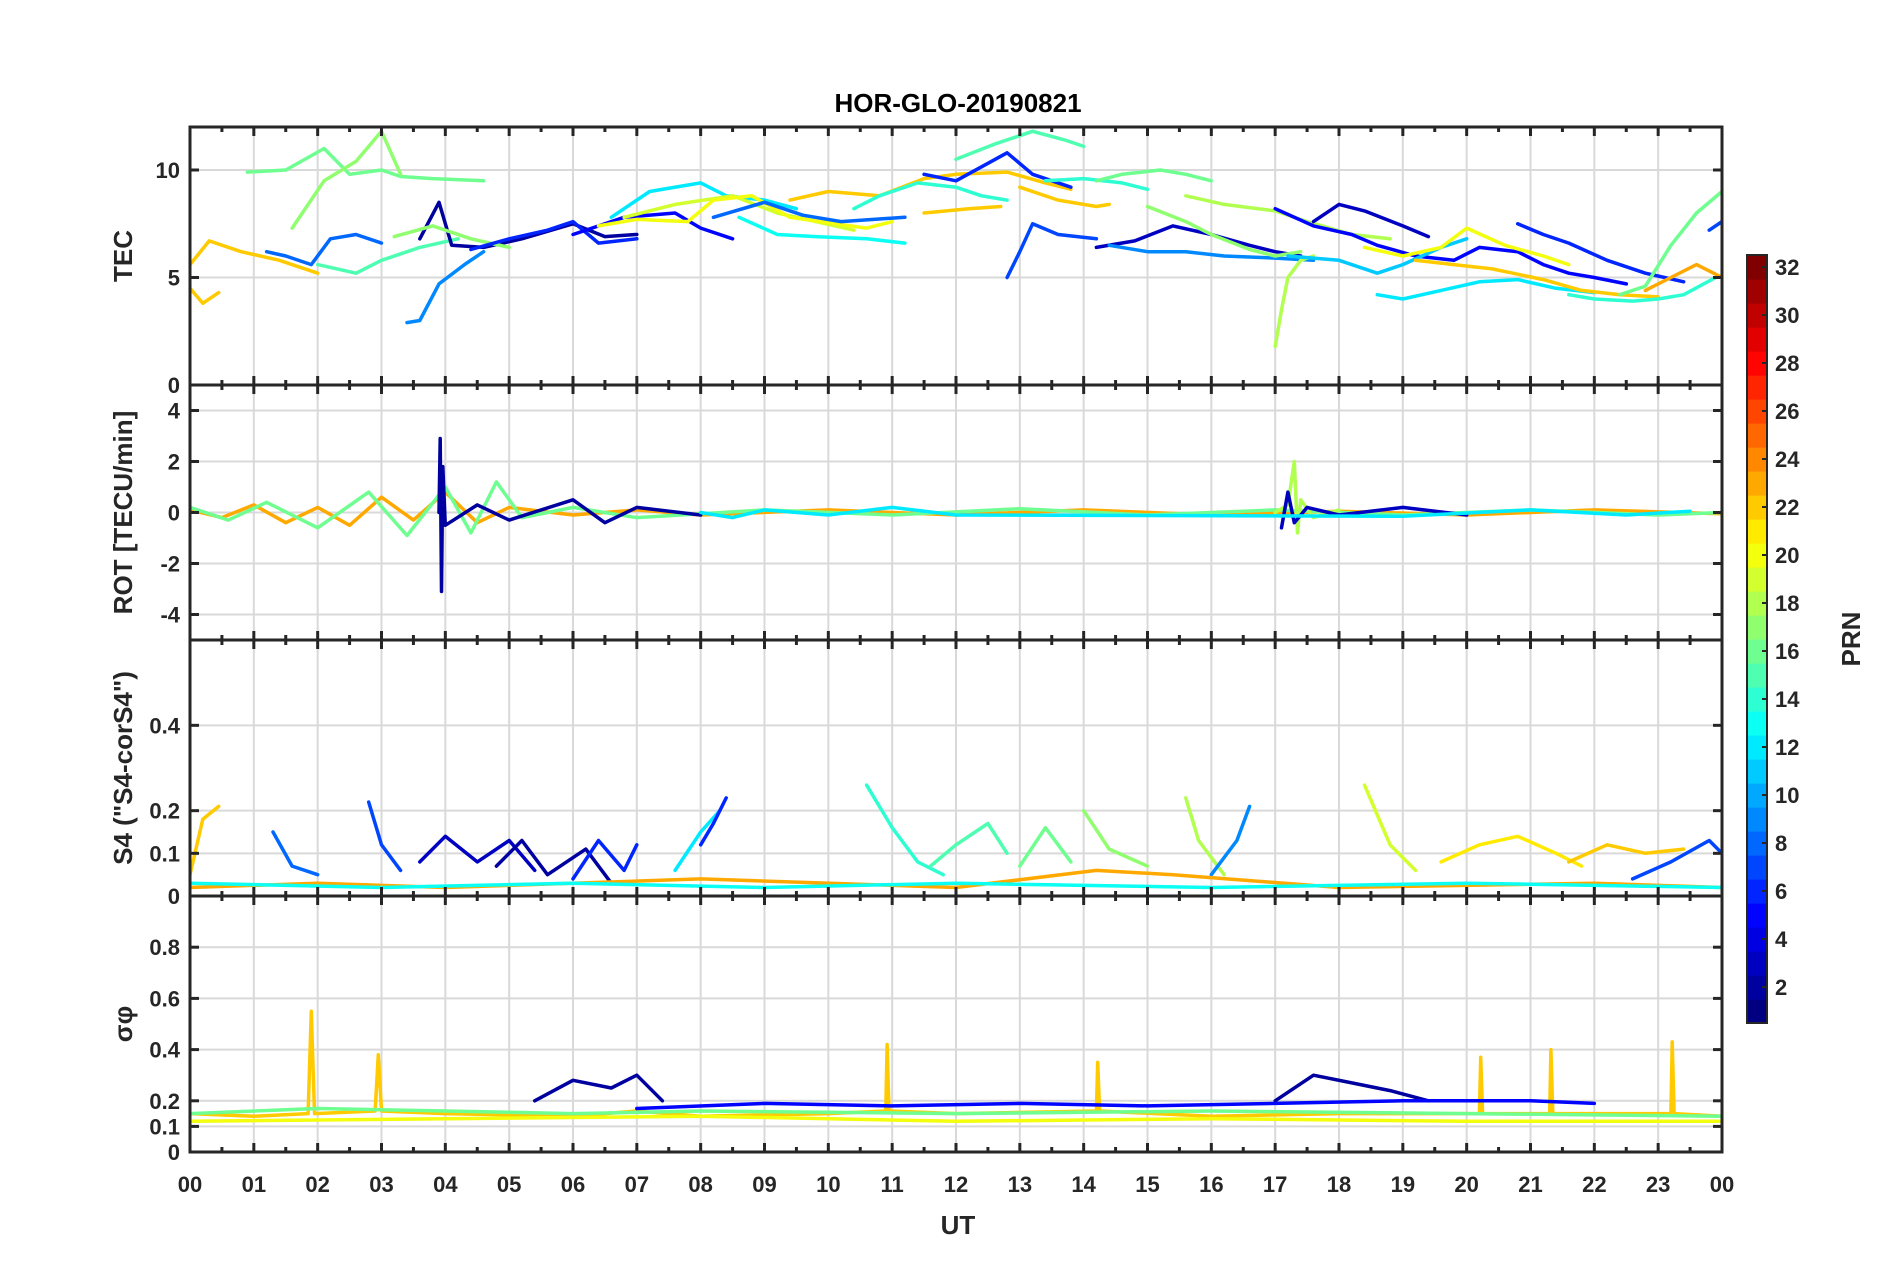 This screenshot has width=1902, height=1272. What do you see at coordinates (828, 1184) in the screenshot?
I see `x-tick-label: 10` at bounding box center [828, 1184].